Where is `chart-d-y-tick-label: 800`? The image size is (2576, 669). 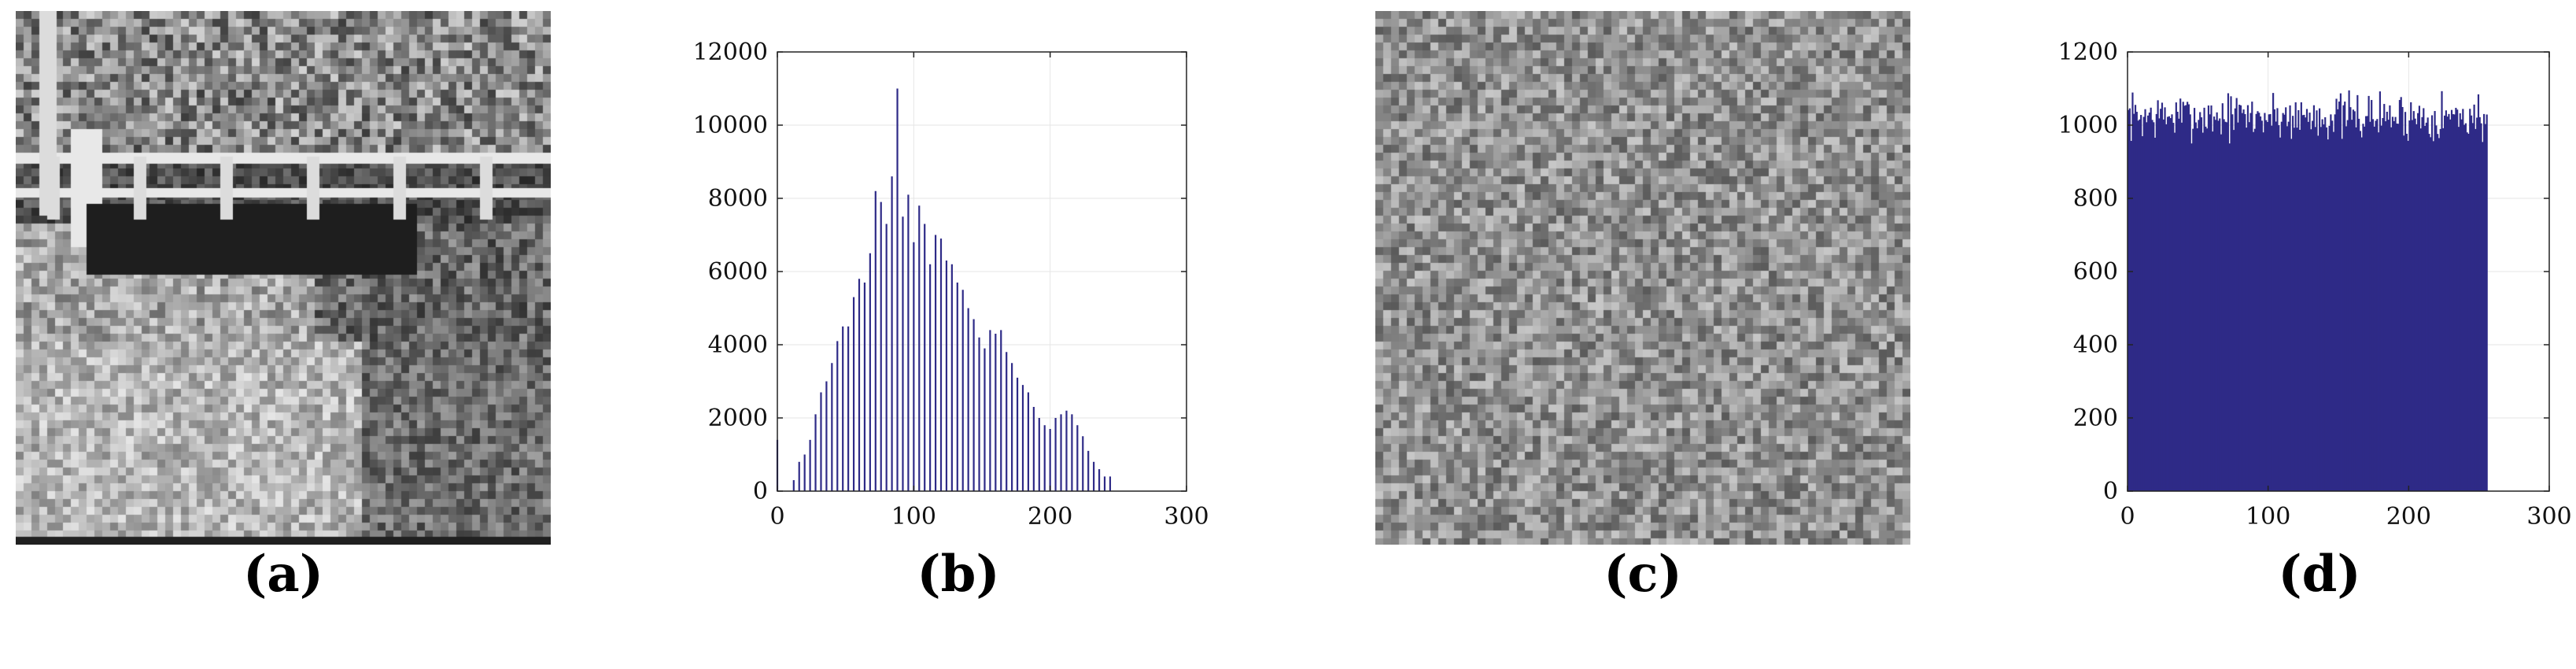
chart-d-y-tick-label: 800 is located at coordinates (2095, 199).